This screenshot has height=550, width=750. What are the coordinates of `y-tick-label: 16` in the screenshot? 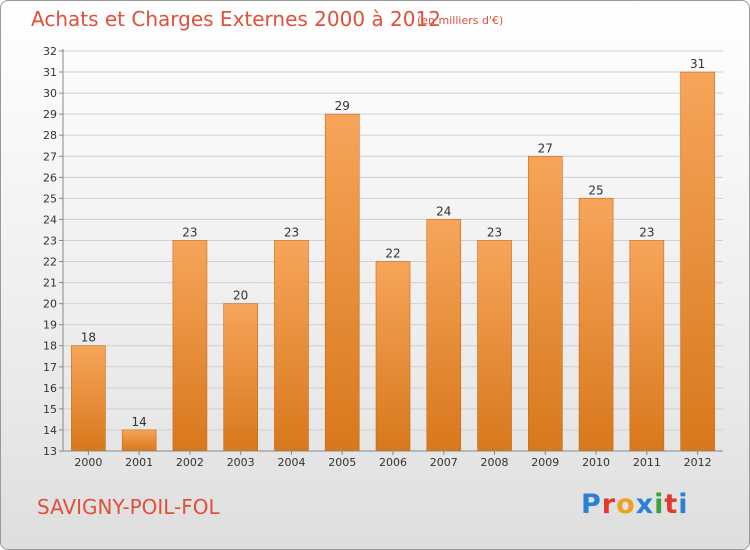 It's located at (50, 388).